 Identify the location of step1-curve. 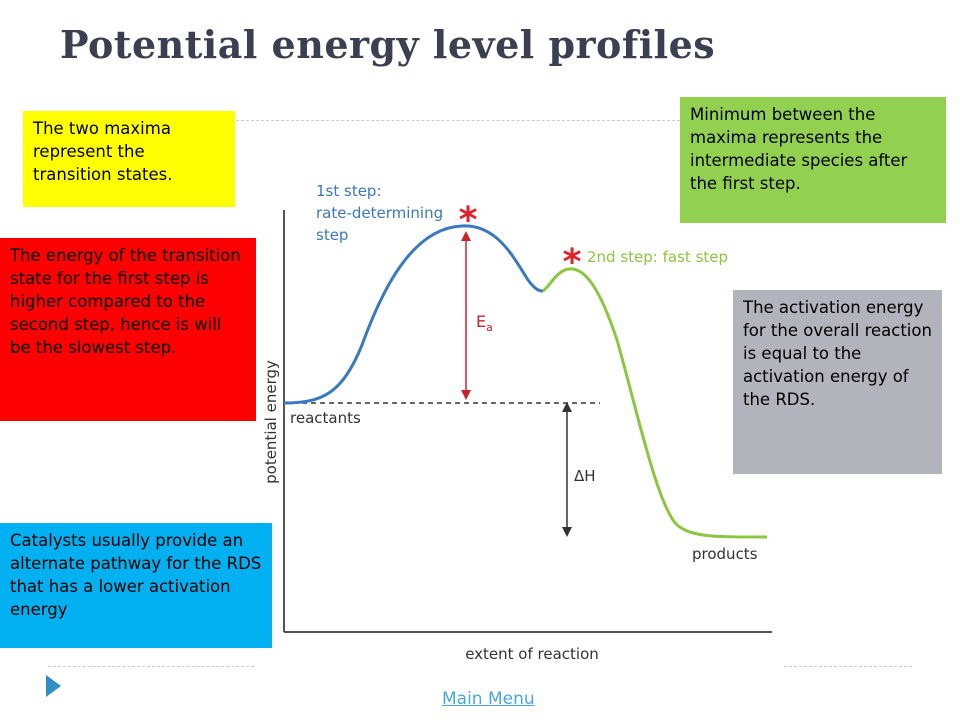
(413, 314).